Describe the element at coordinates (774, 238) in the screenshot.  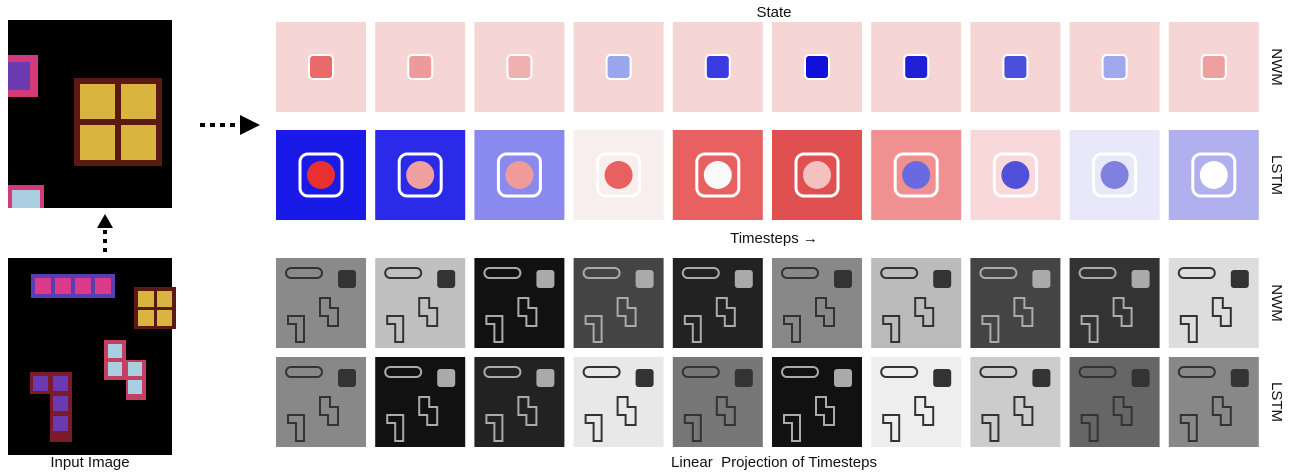
I see `timesteps-label: Timesteps →` at that location.